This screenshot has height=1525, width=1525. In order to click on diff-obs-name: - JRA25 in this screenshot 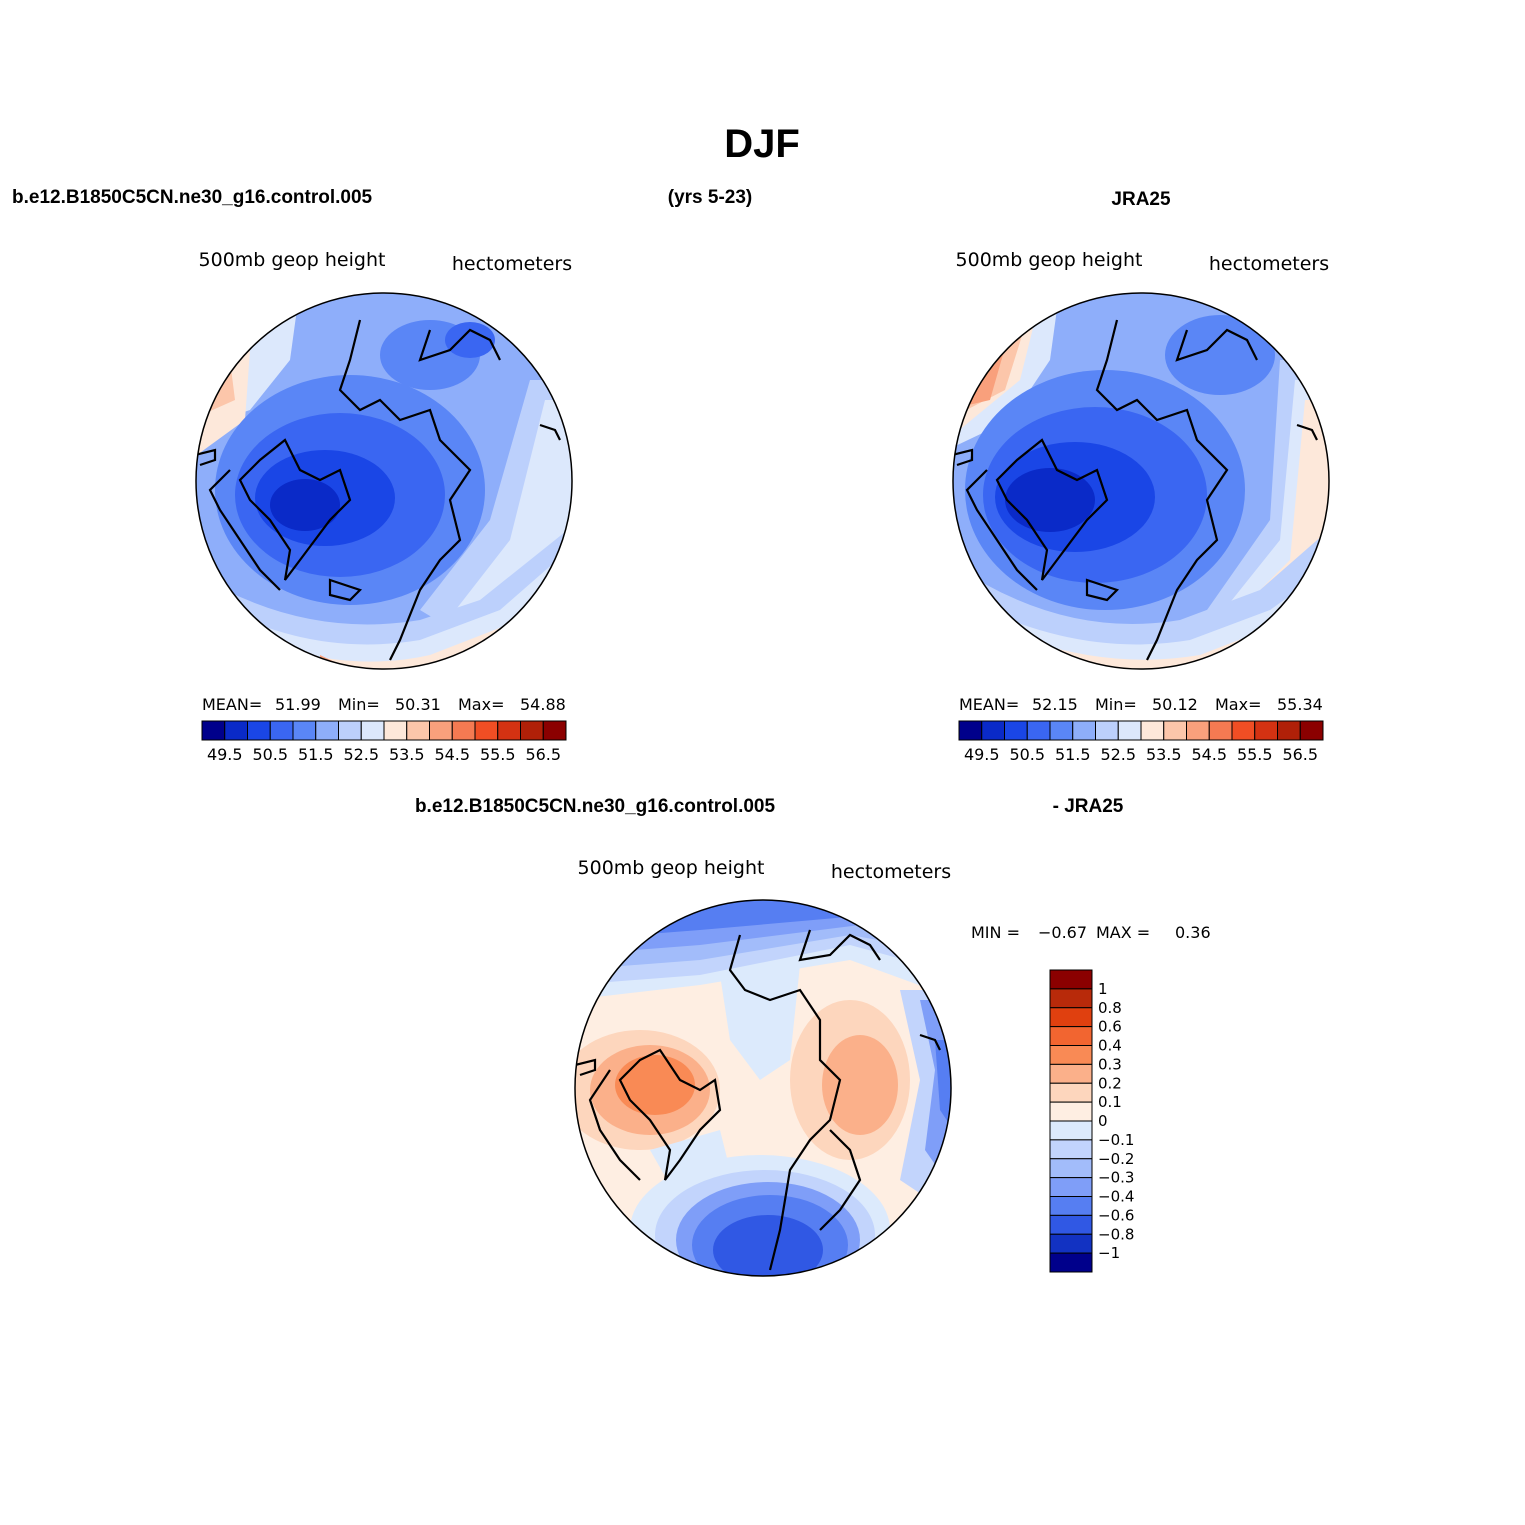, I will do `click(1088, 806)`.